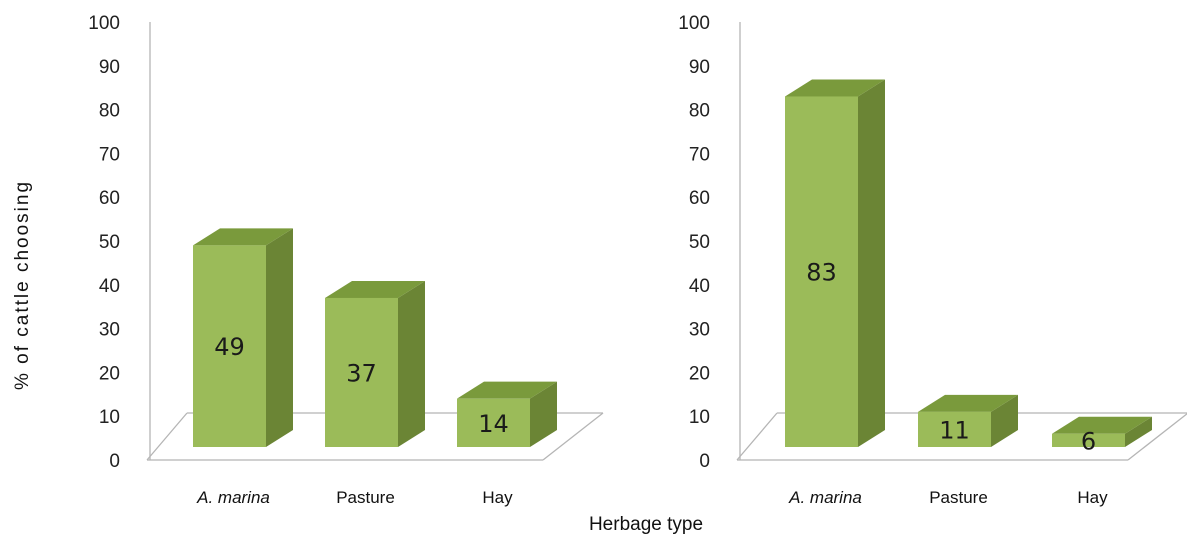 This screenshot has width=1187, height=537. I want to click on bar: 11, so click(968, 420).